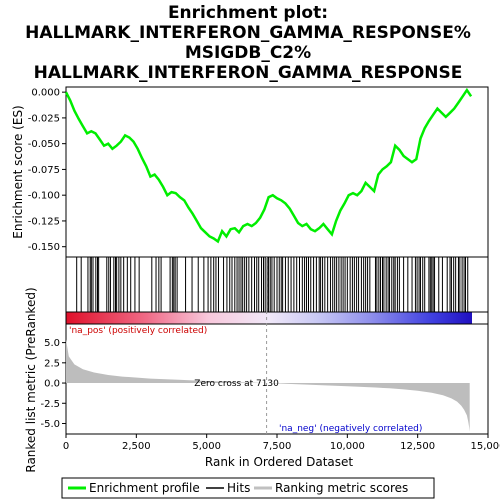  I want to click on hits-panel, so click(277, 290).